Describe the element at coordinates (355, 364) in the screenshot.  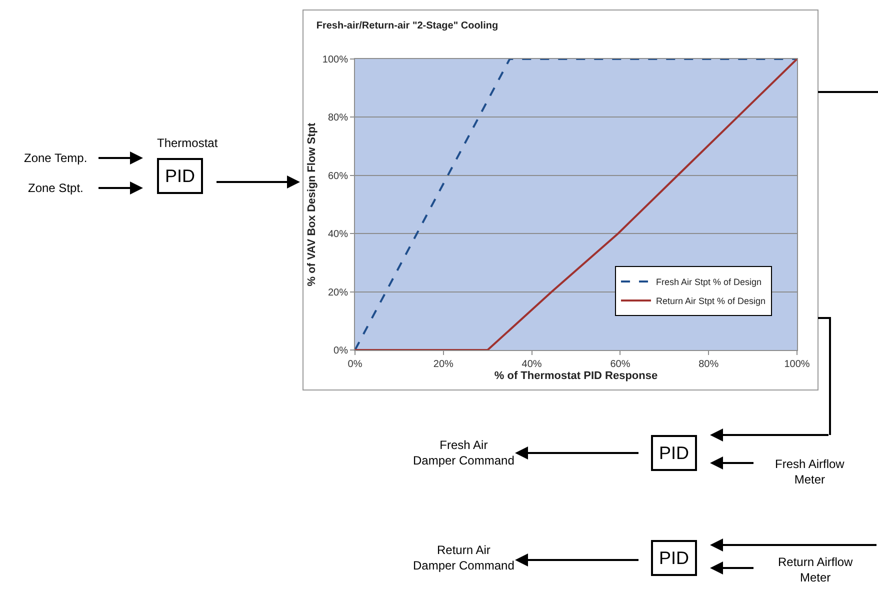
I see `x-tick-label: 0%` at that location.